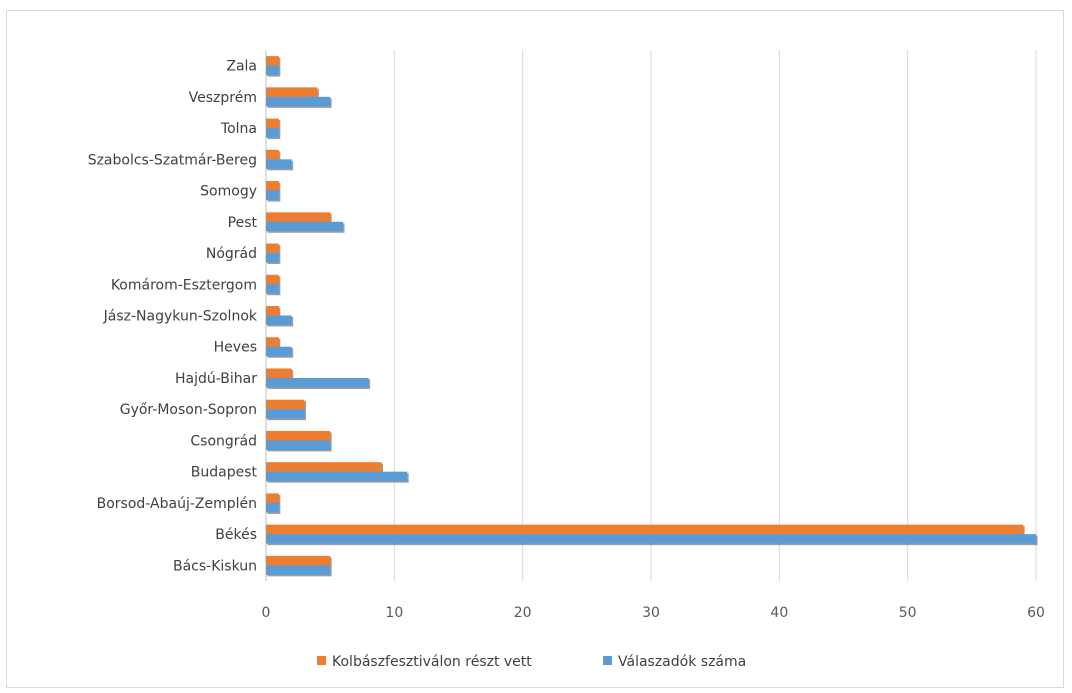 This screenshot has height=693, width=1072. Describe the element at coordinates (184, 285) in the screenshot. I see `category-label: Komárom-Esztergom` at that location.